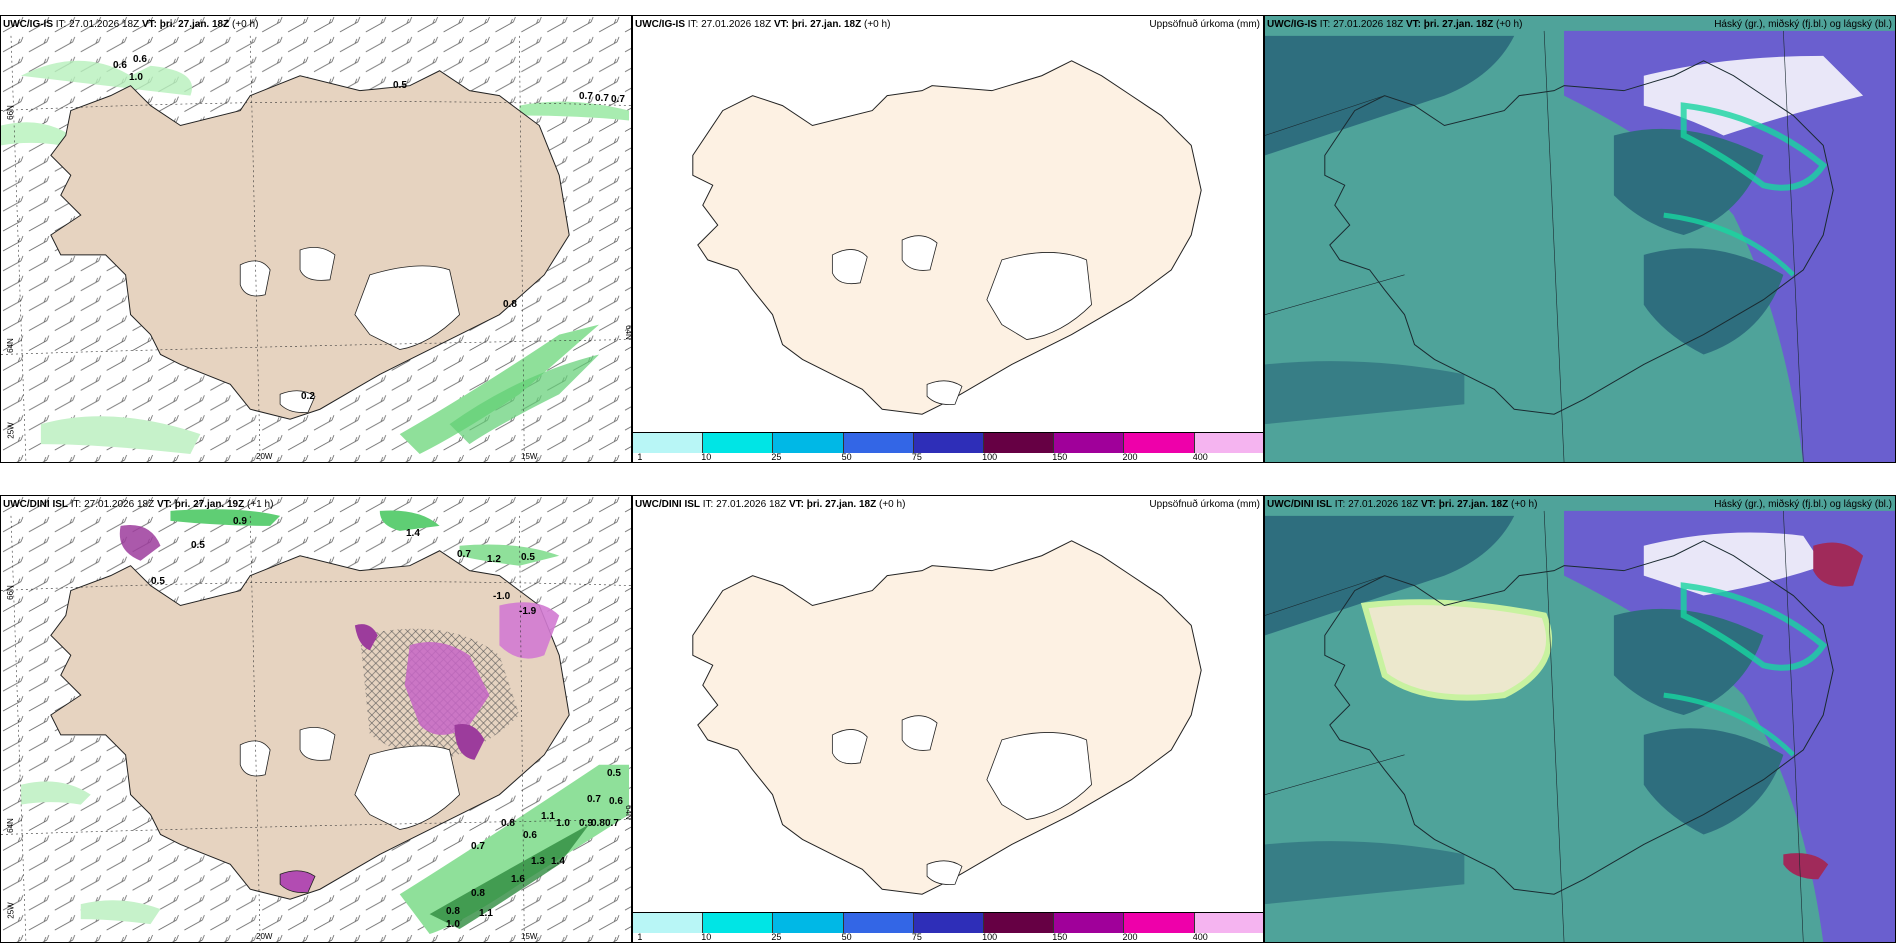  What do you see at coordinates (990, 457) in the screenshot?
I see `colorbar-tick: 100` at bounding box center [990, 457].